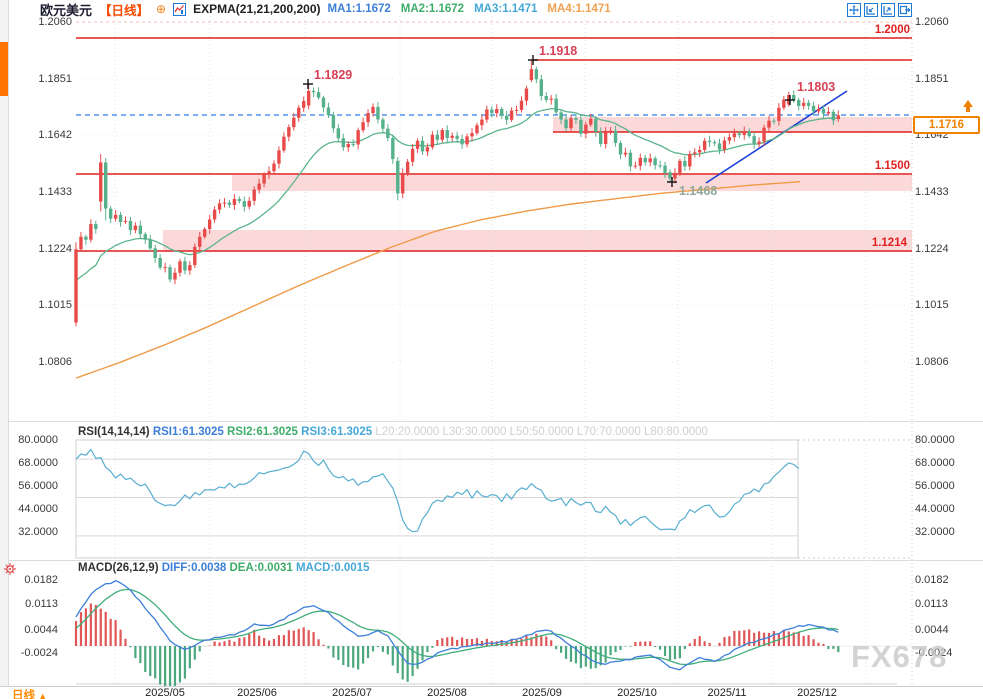 The image size is (983, 699). I want to click on chevron-up-icon: ▲, so click(43, 695).